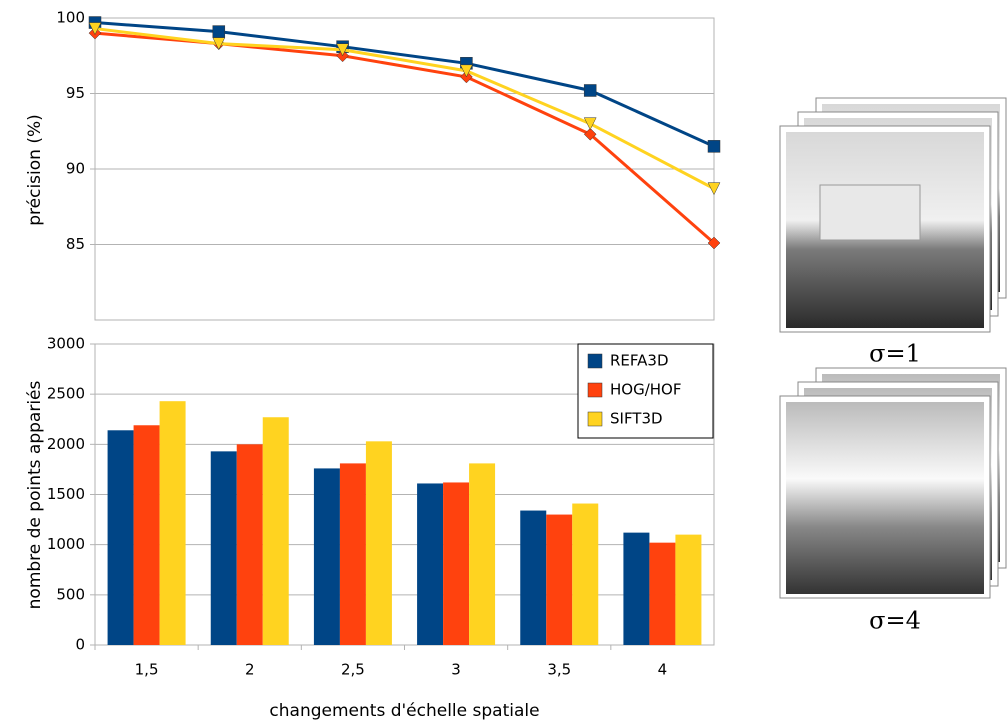 This screenshot has height=724, width=1007. I want to click on legend-label: HOG/HOF, so click(645, 390).